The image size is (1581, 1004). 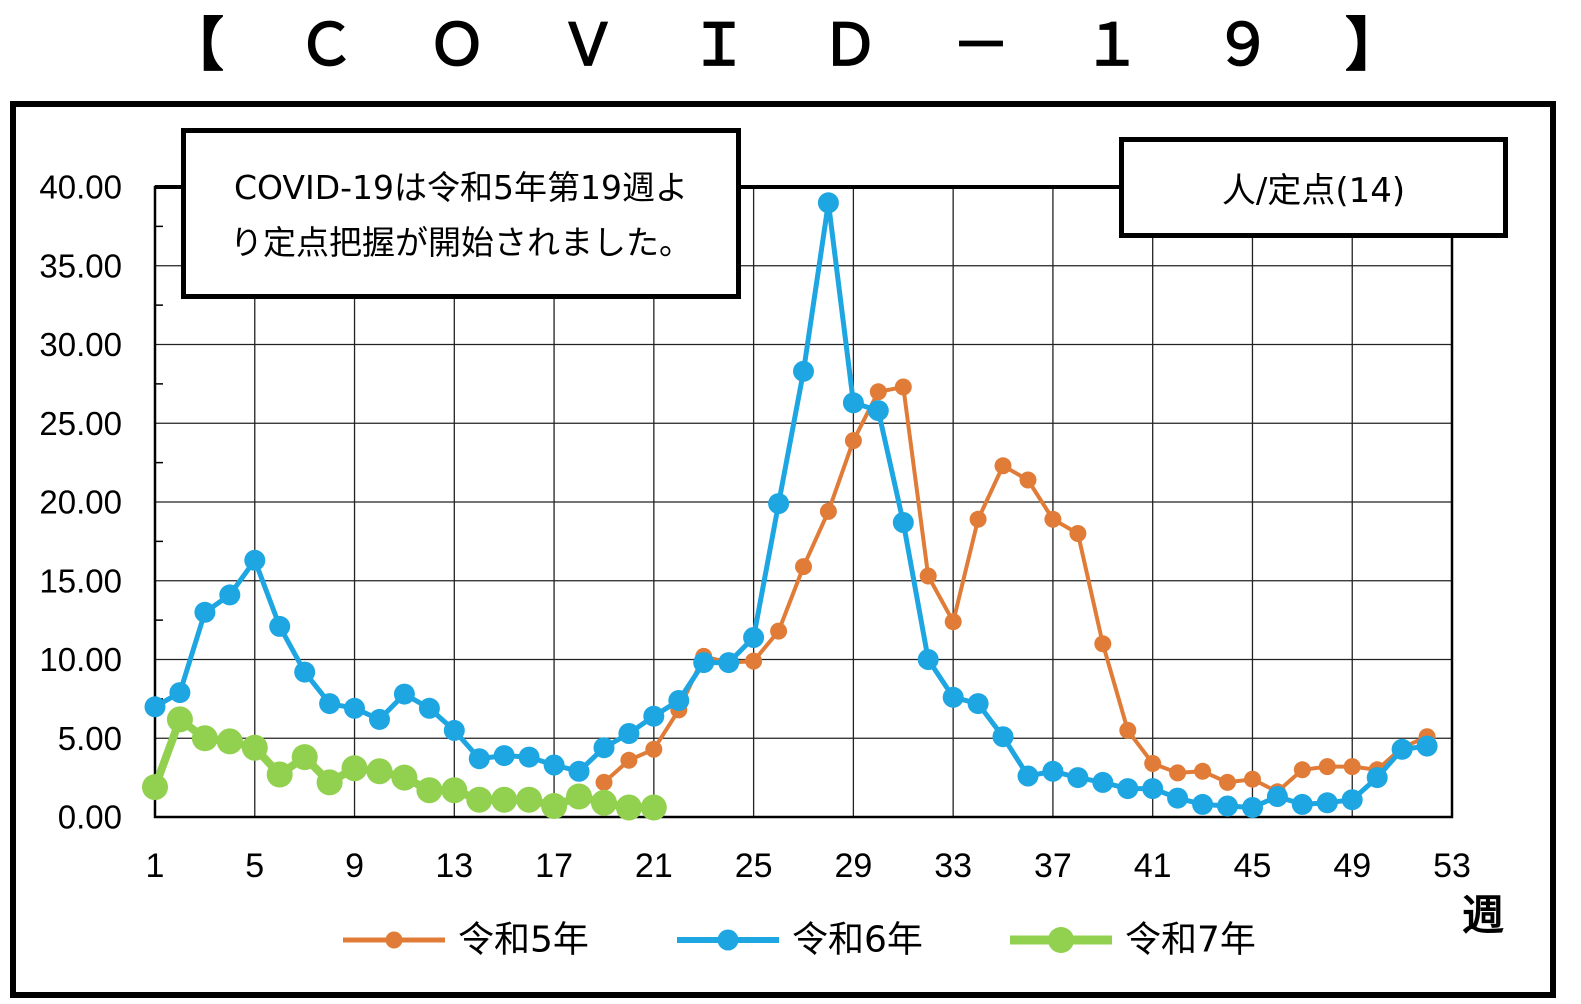 What do you see at coordinates (1452, 866) in the screenshot?
I see `x-tick-label: 53` at bounding box center [1452, 866].